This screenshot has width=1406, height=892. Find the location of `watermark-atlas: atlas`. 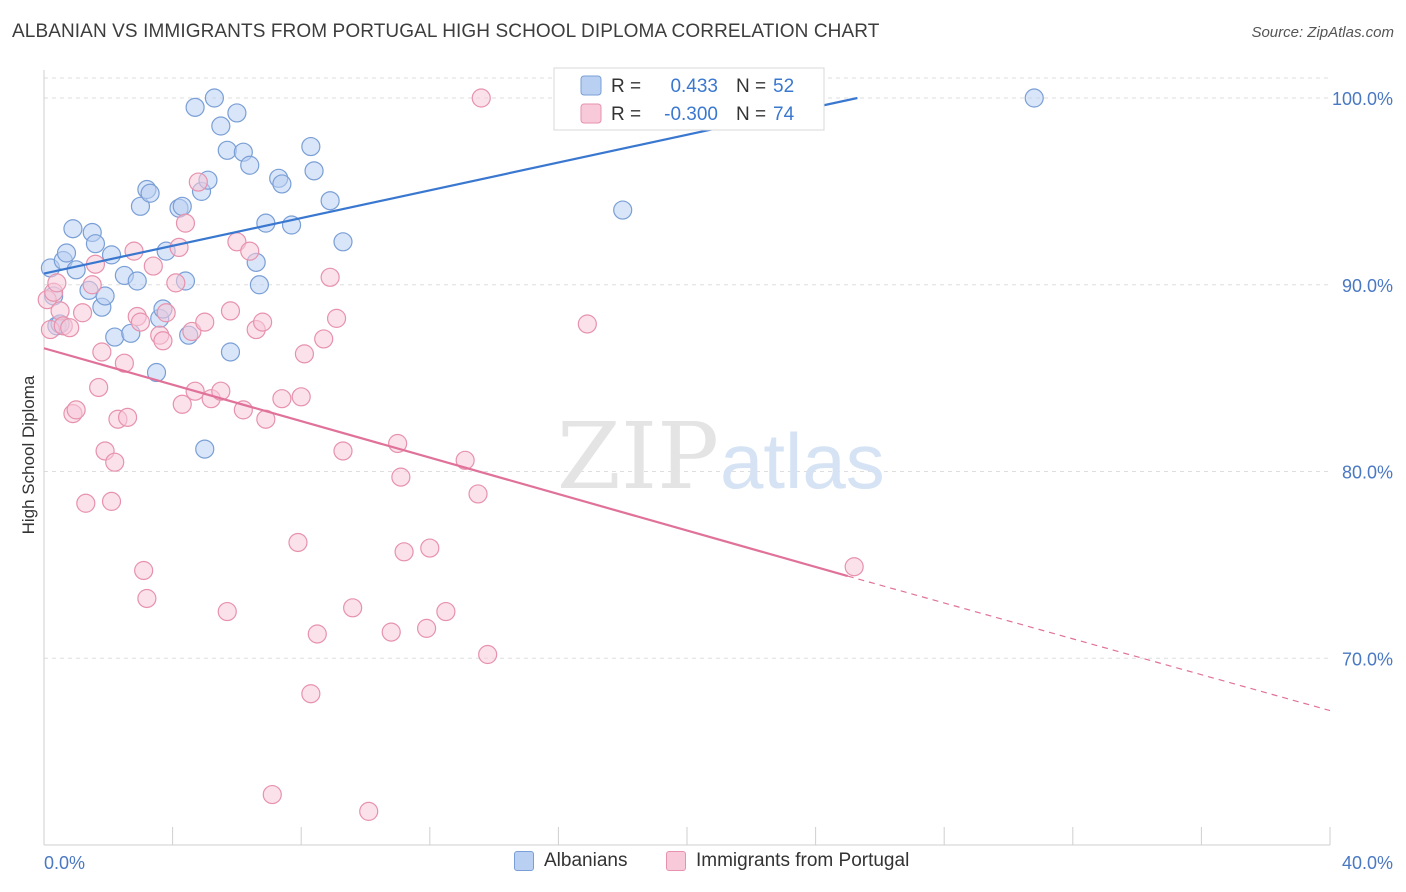

watermark-atlas: atlas is located at coordinates (802, 461).